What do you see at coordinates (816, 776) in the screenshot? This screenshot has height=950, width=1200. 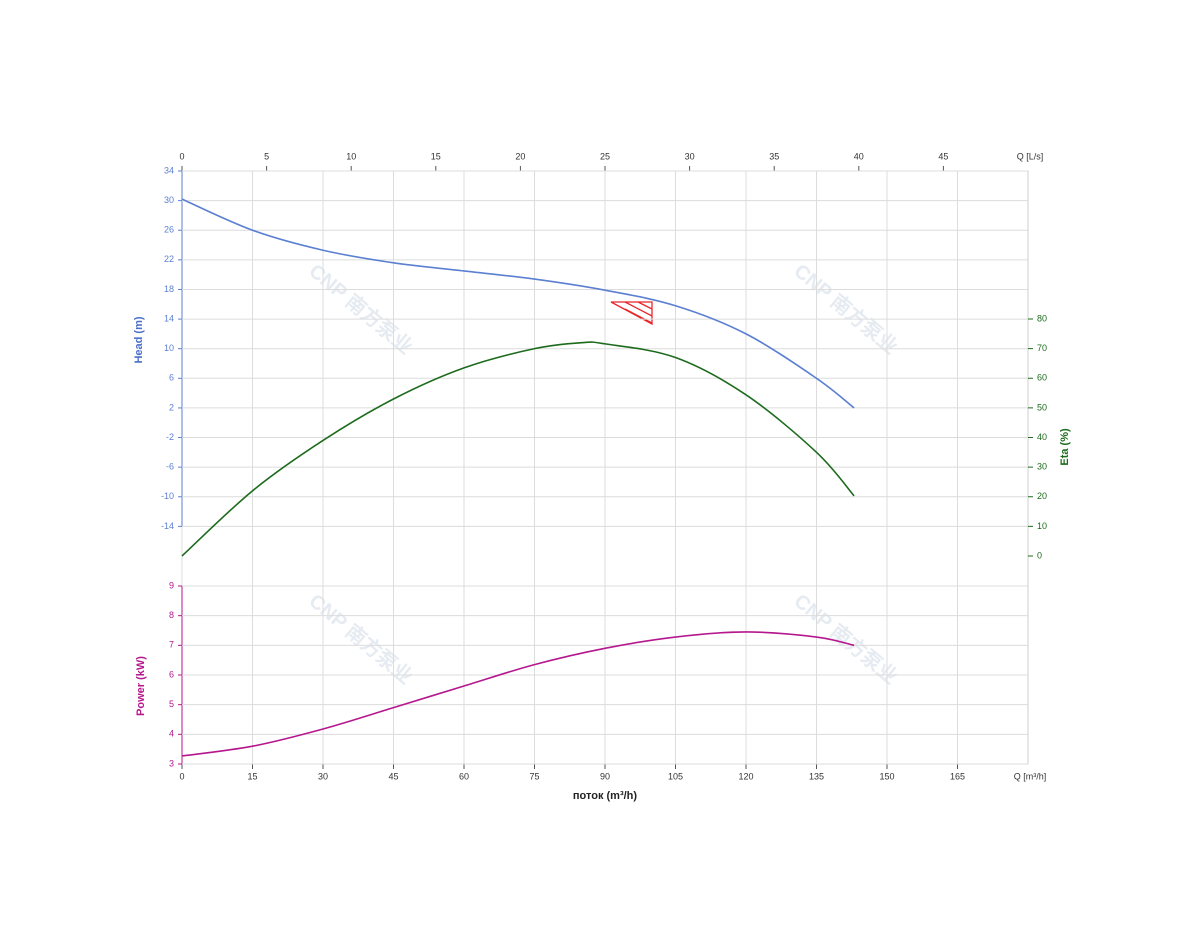 I see `x-tick-label: 135` at bounding box center [816, 776].